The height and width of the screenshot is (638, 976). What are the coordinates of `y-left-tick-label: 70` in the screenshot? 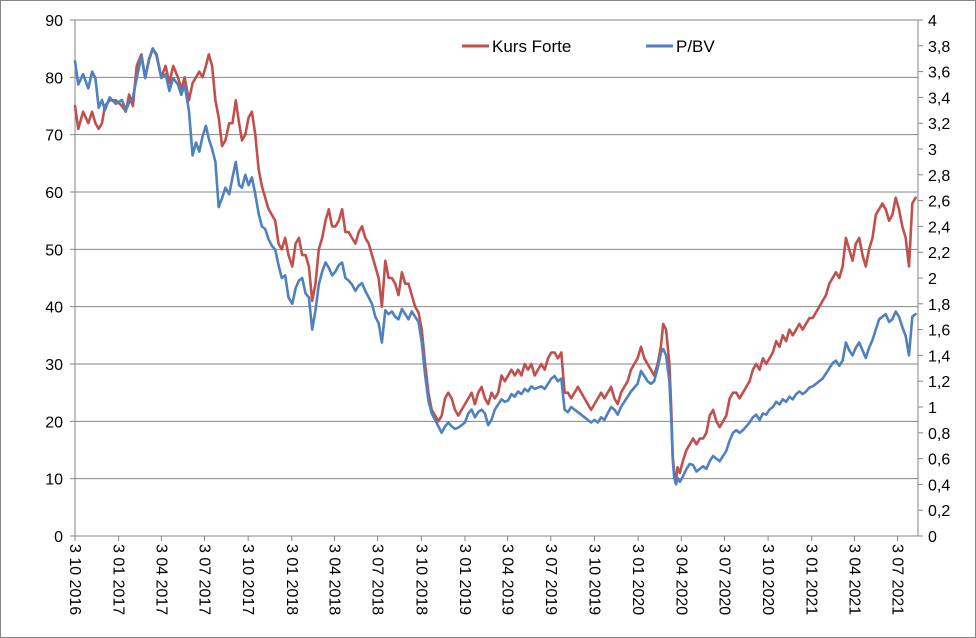 It's located at (54, 136).